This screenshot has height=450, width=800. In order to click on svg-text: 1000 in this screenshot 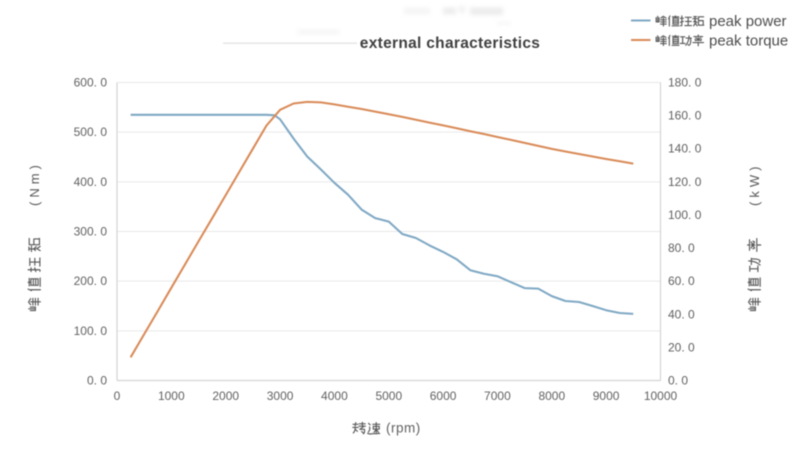, I will do `click(171, 396)`.